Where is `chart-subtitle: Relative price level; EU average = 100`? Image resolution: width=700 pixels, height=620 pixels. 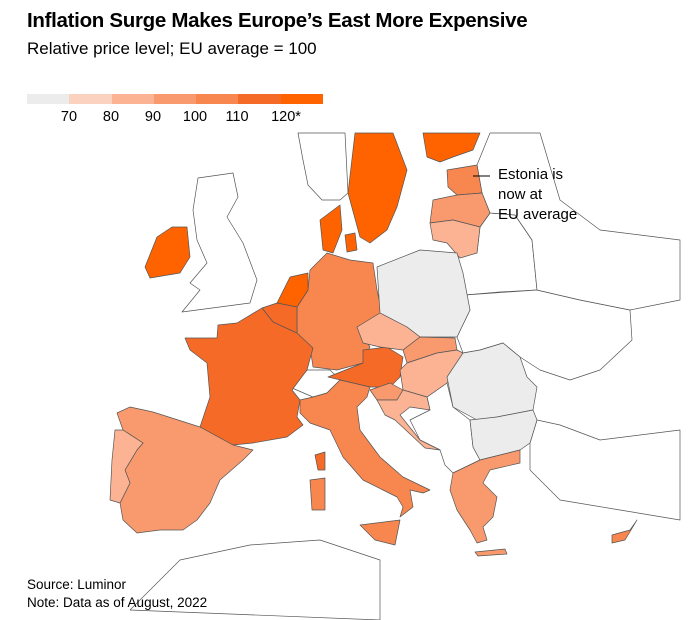
chart-subtitle: Relative price level; EU average = 100 is located at coordinates (172, 48).